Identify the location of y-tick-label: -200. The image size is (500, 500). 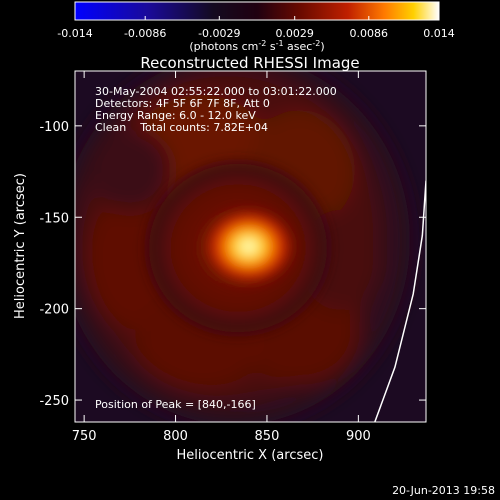
(54, 310).